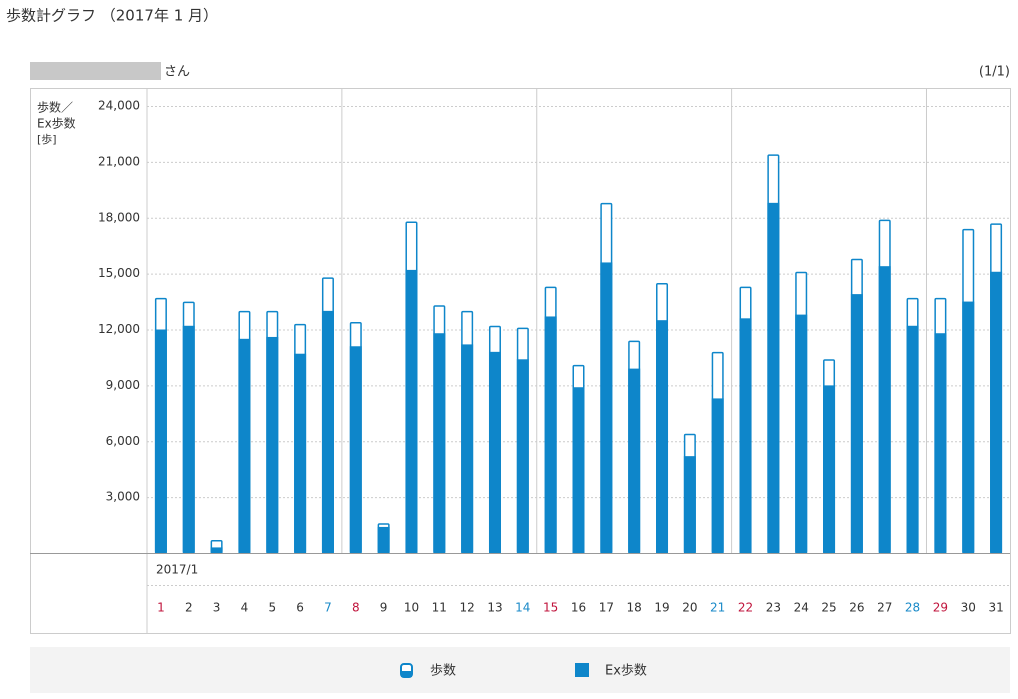  Describe the element at coordinates (522, 608) in the screenshot. I see `x-tick-label: 14` at that location.